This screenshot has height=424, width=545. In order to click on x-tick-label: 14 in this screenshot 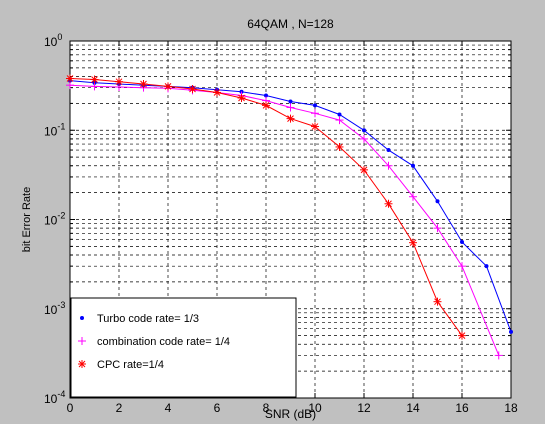, I will do `click(413, 408)`.